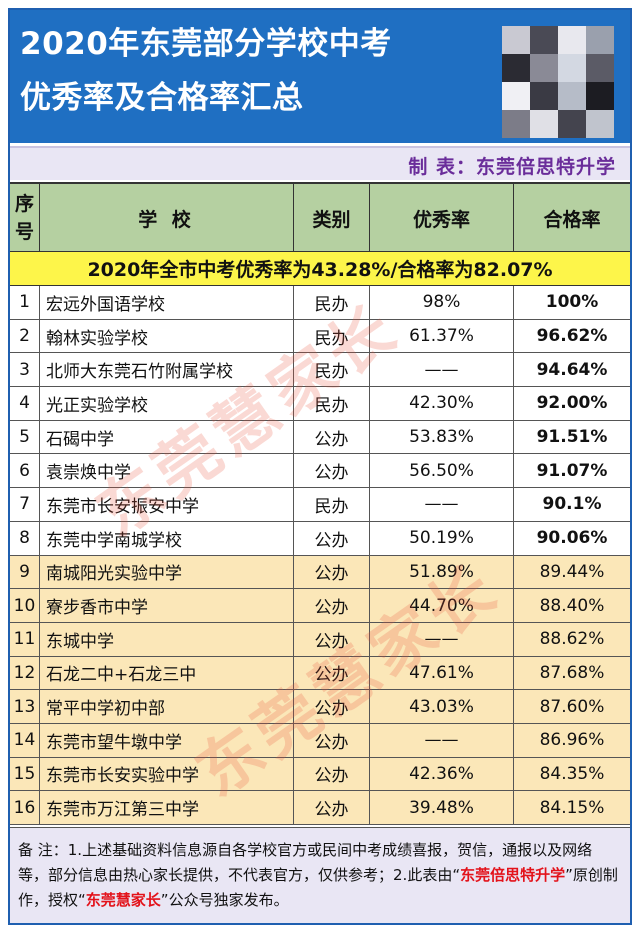 This screenshot has height=933, width=640. What do you see at coordinates (442, 538) in the screenshot?
I see `row-excellent-rate: 50.19%` at bounding box center [442, 538].